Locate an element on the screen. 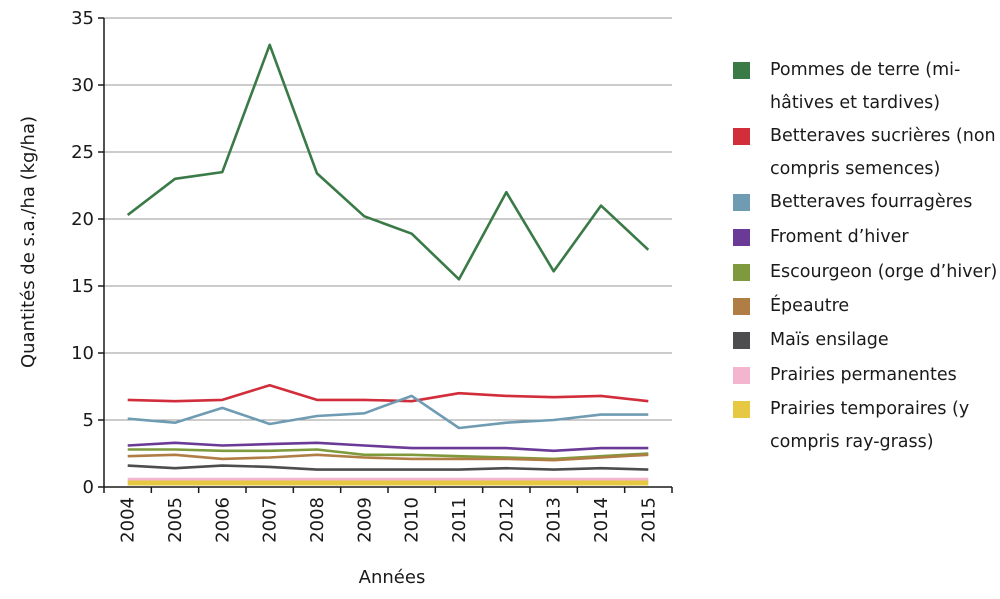  x-tick-label: 2005 is located at coordinates (175, 520).